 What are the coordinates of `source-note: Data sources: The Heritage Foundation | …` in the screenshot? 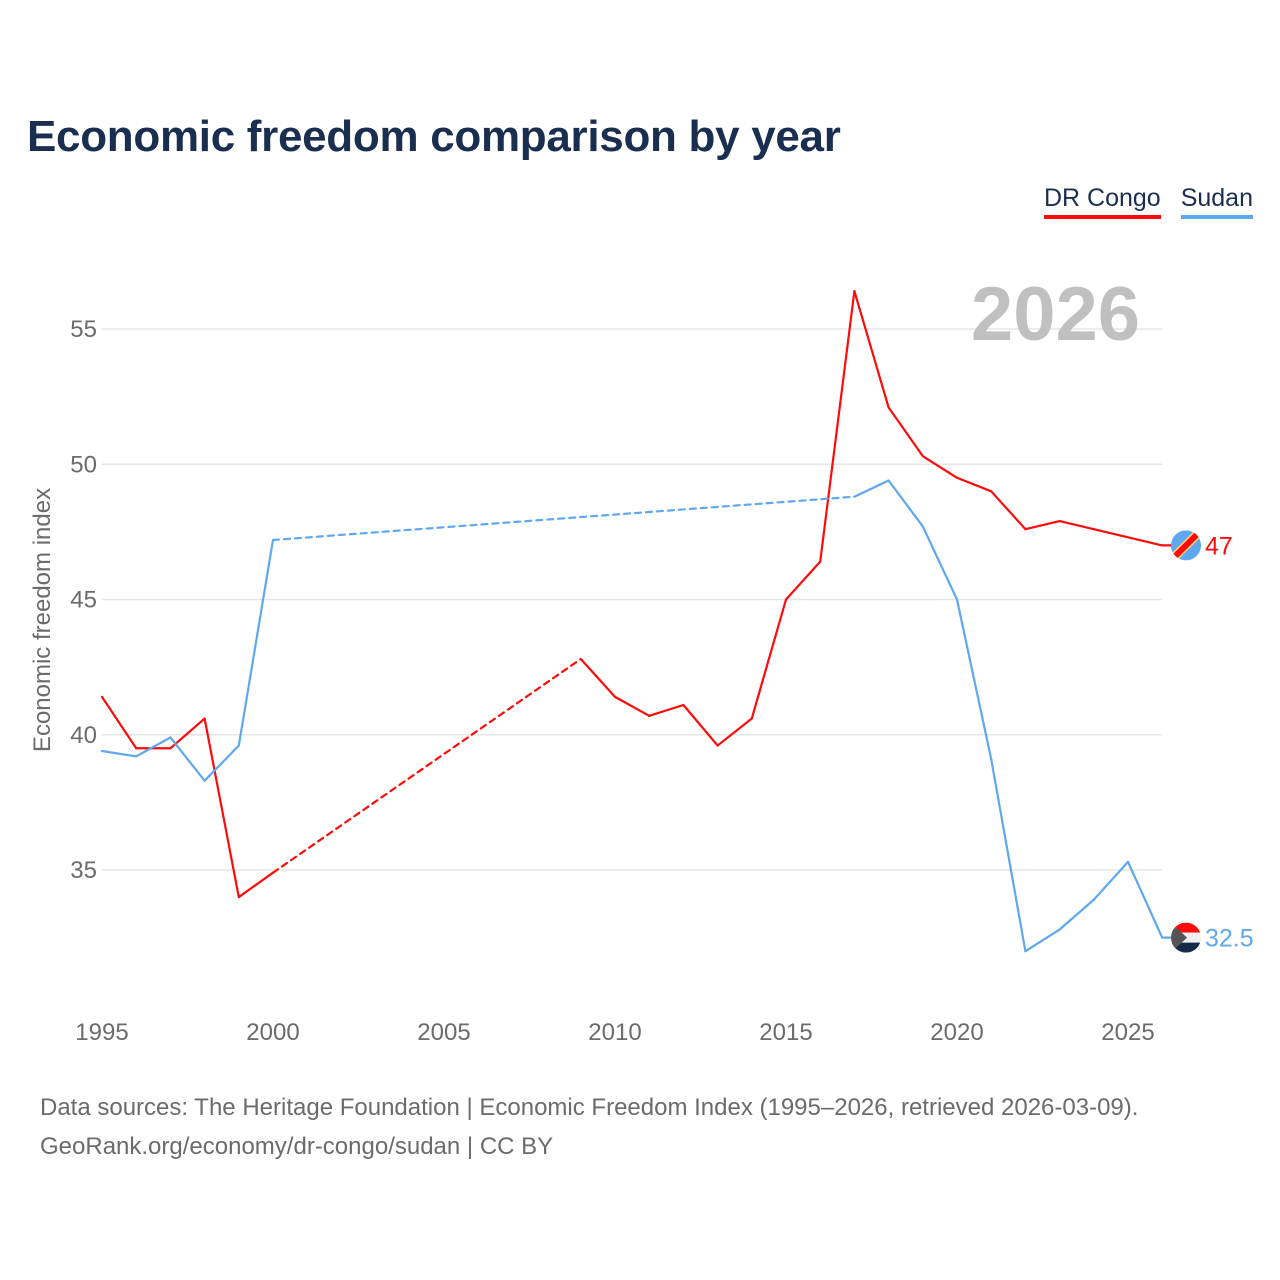 It's located at (589, 1127).